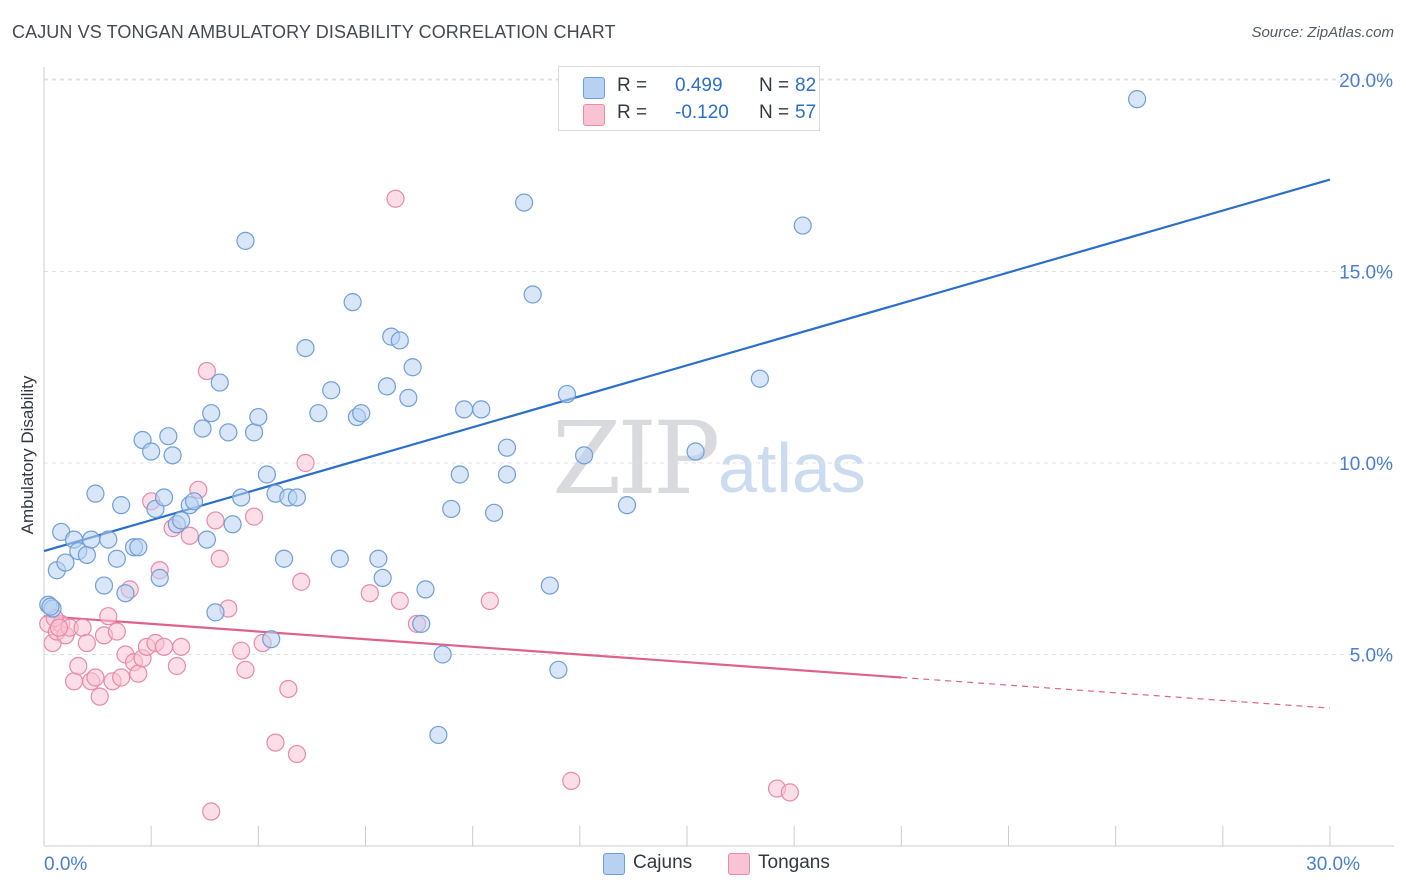  Describe the element at coordinates (703, 865) in the screenshot. I see `series-legend: Cajuns Tongans` at that location.